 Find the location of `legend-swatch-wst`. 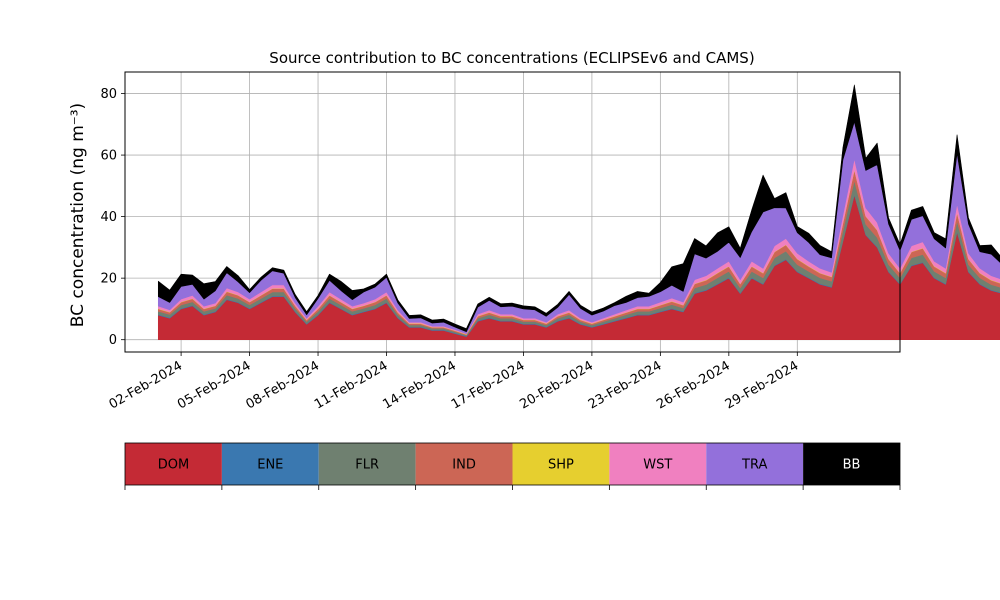

legend-swatch-wst is located at coordinates (658, 464).